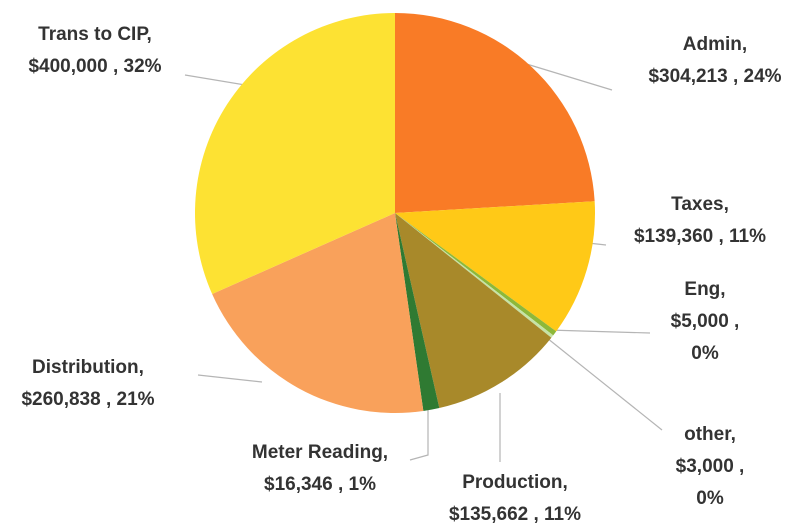 This screenshot has height=531, width=811. I want to click on slice-label: Taxes, $139,360 , 11%, so click(700, 221).